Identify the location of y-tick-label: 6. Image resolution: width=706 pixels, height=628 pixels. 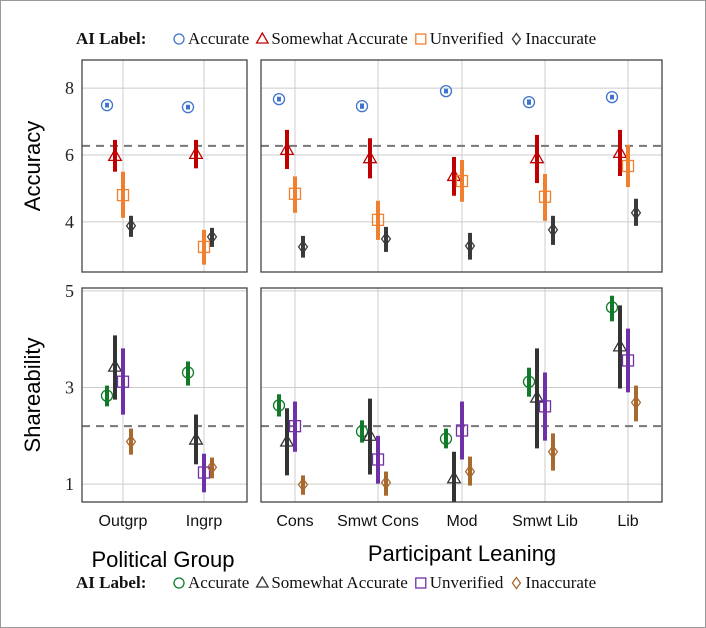
(69, 155).